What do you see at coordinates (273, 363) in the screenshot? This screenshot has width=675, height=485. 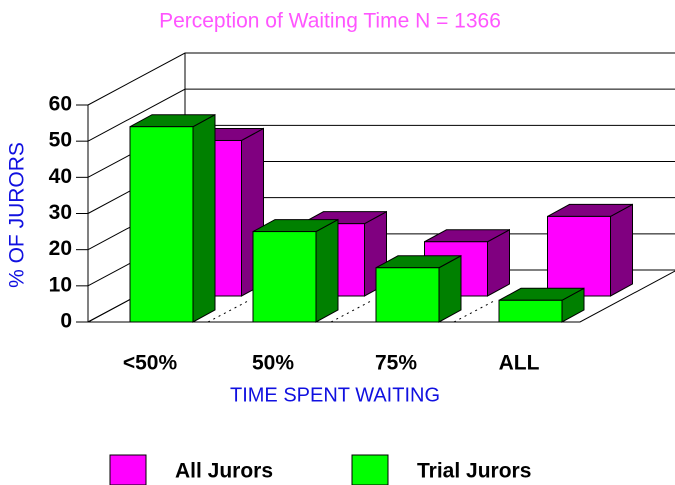 I see `x-tick-label: 50%` at bounding box center [273, 363].